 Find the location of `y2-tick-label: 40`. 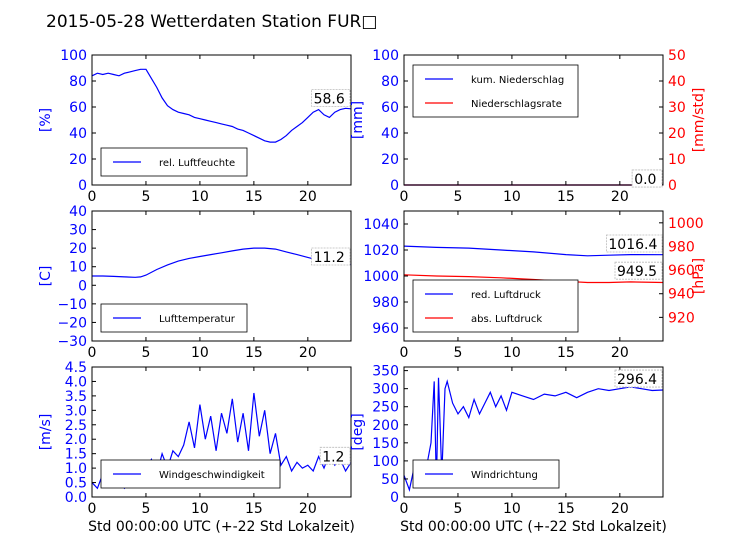

y2-tick-label: 40 is located at coordinates (677, 82).